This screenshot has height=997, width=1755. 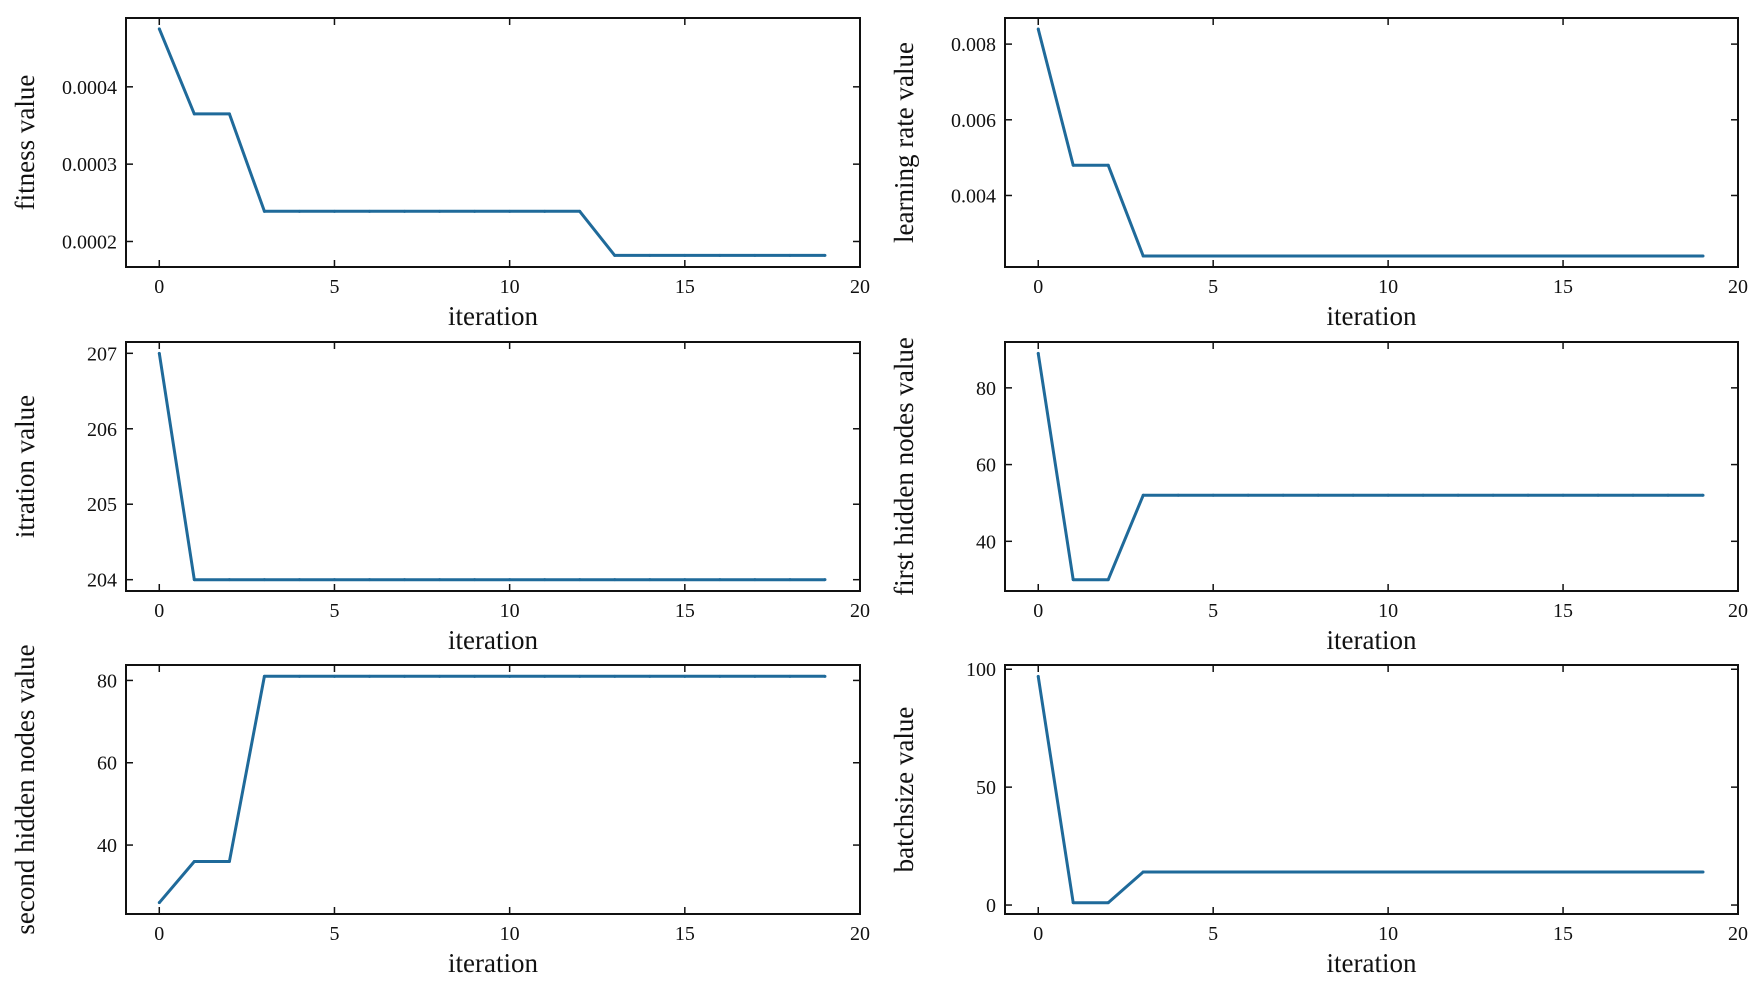 What do you see at coordinates (89, 88) in the screenshot?
I see `y-tick-label: 0.0004` at bounding box center [89, 88].